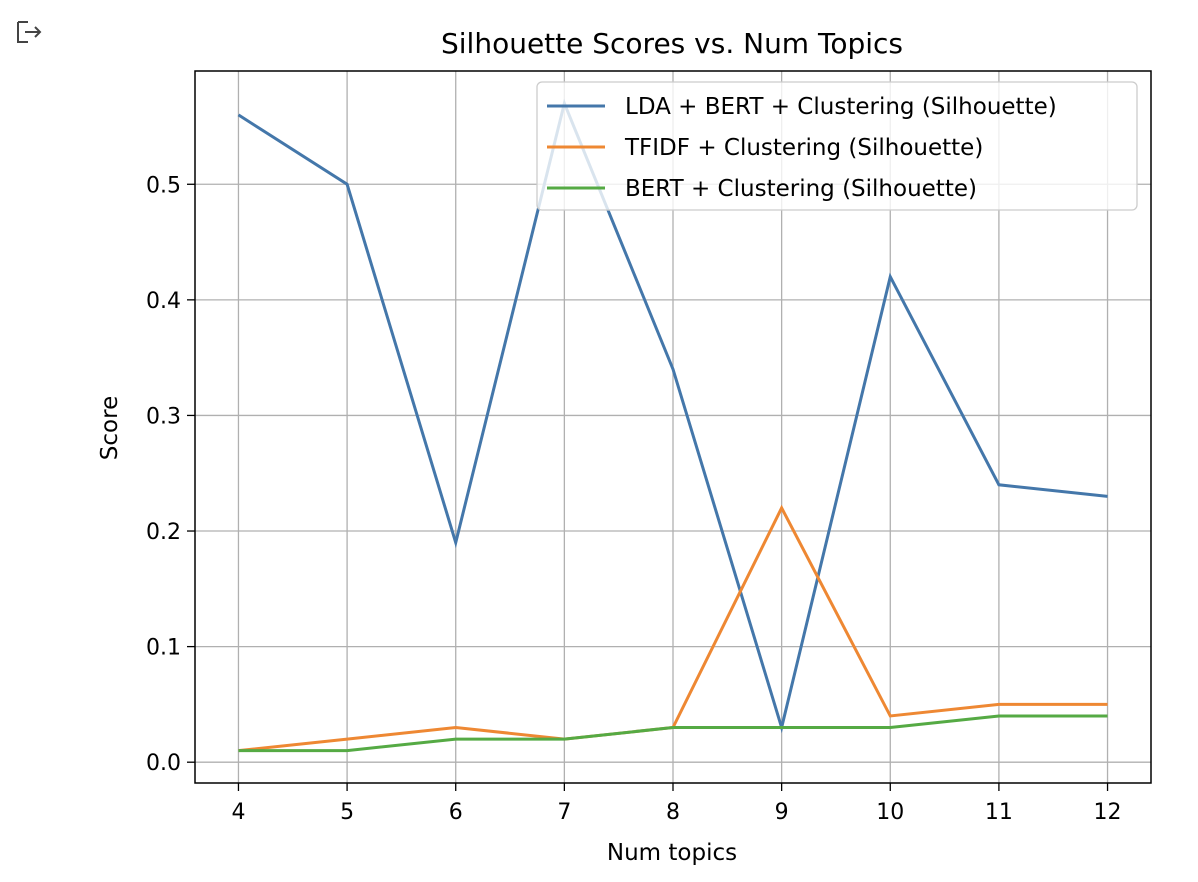 The height and width of the screenshot is (882, 1198). I want to click on output-arrow-icon, so click(29, 32).